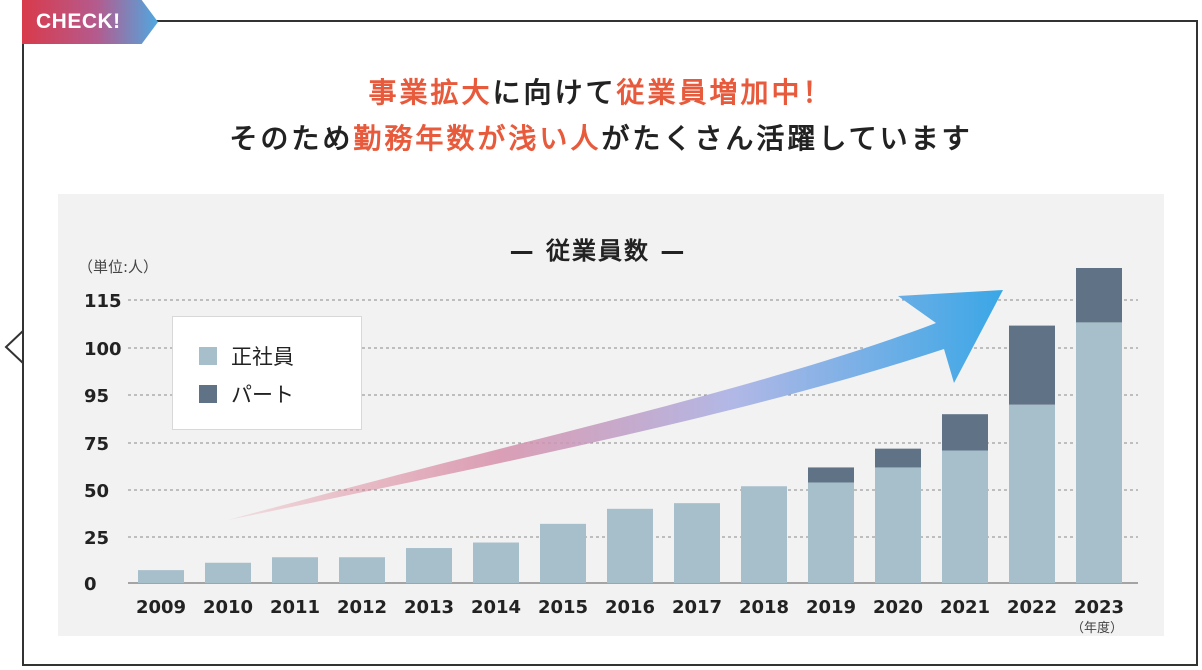 The height and width of the screenshot is (670, 1202). Describe the element at coordinates (90, 584) in the screenshot. I see `y-tick-label: 0` at that location.